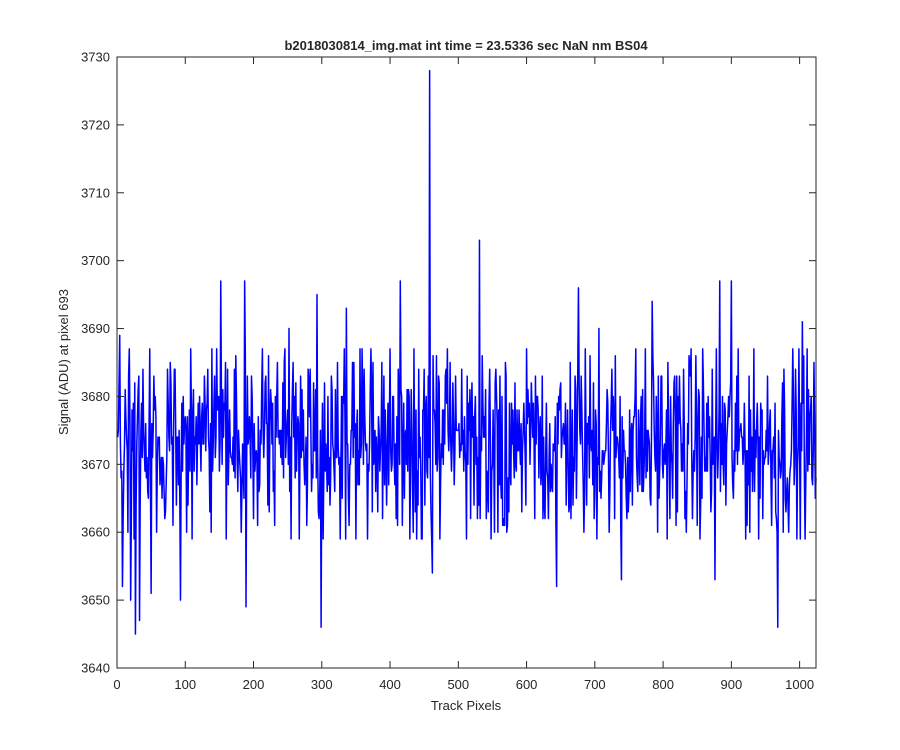  Describe the element at coordinates (95, 192) in the screenshot. I see `y-tick-label: 3710` at that location.